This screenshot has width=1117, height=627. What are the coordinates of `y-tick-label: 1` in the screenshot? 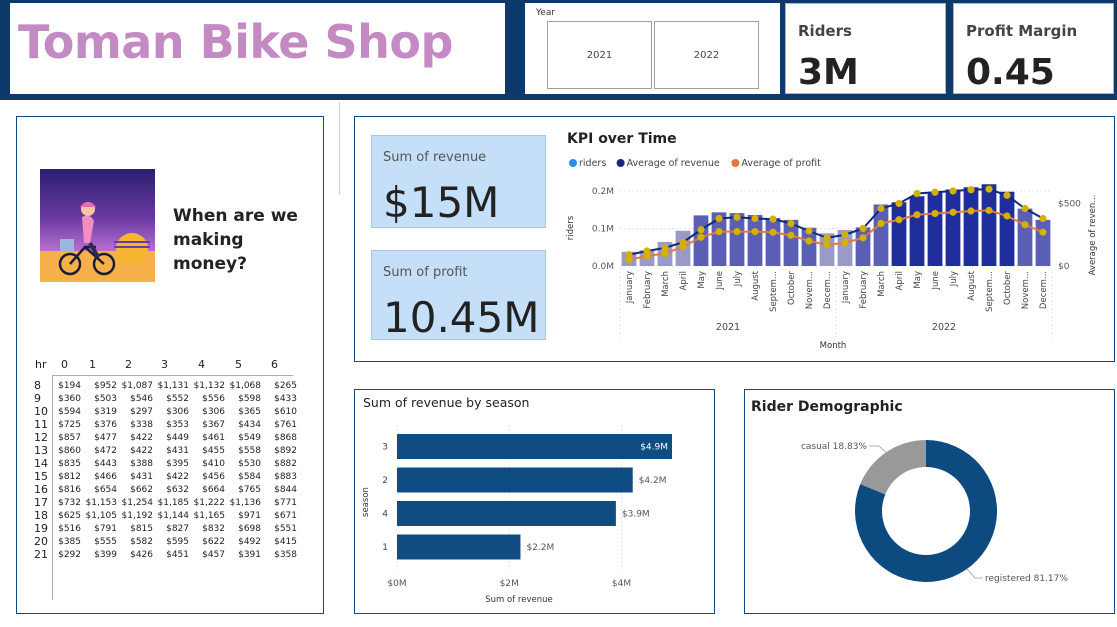 It's located at (385, 548).